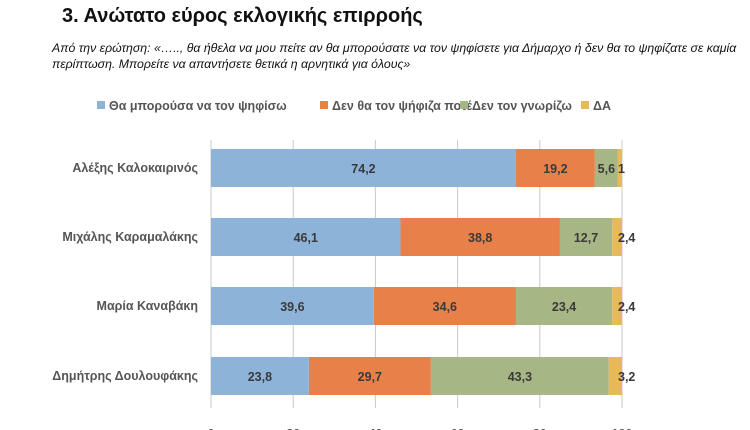 The height and width of the screenshot is (430, 750). Describe the element at coordinates (293, 428) in the screenshot. I see `x-tick-label: 20` at that location.